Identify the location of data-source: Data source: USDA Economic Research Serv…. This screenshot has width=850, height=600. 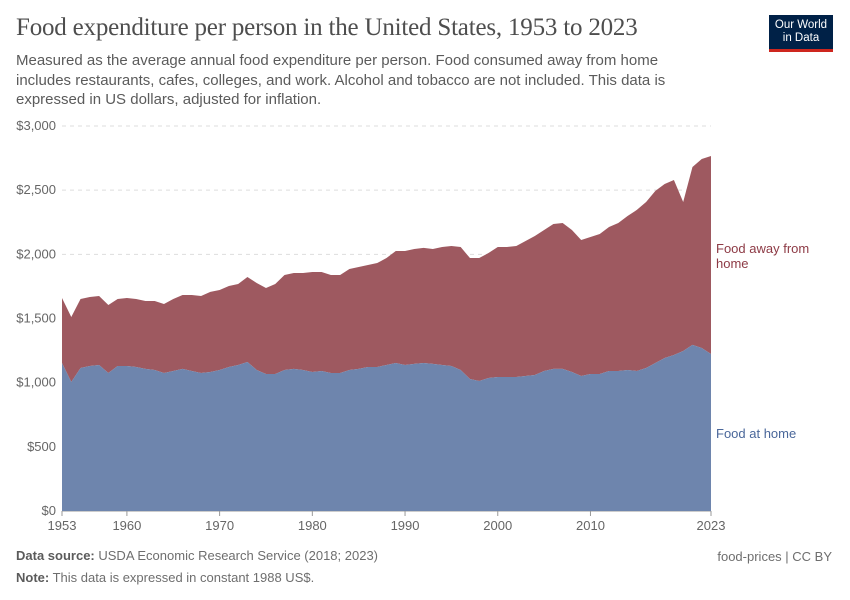
(197, 555).